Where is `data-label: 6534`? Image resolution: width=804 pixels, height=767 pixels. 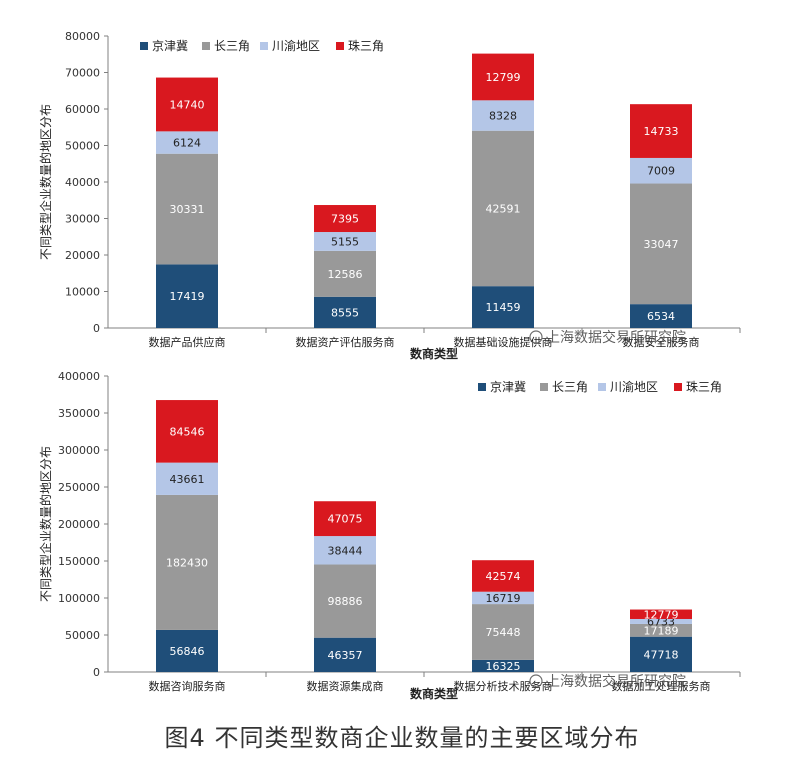 data-label: 6534 is located at coordinates (661, 316).